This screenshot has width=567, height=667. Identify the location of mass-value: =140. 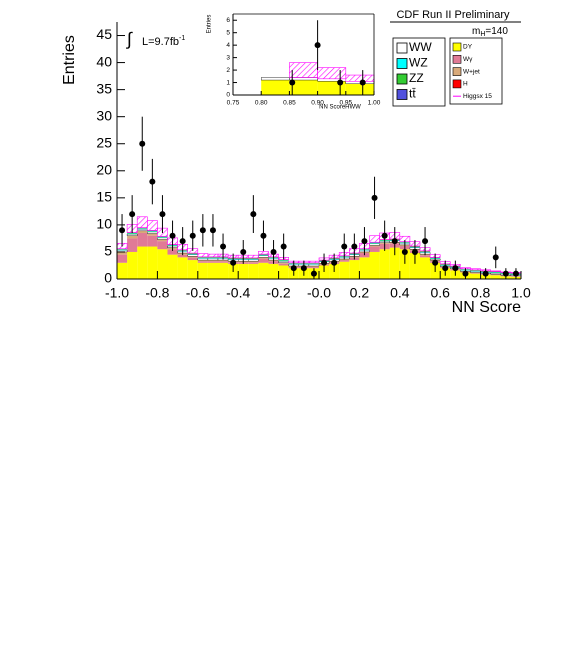
(496, 31).